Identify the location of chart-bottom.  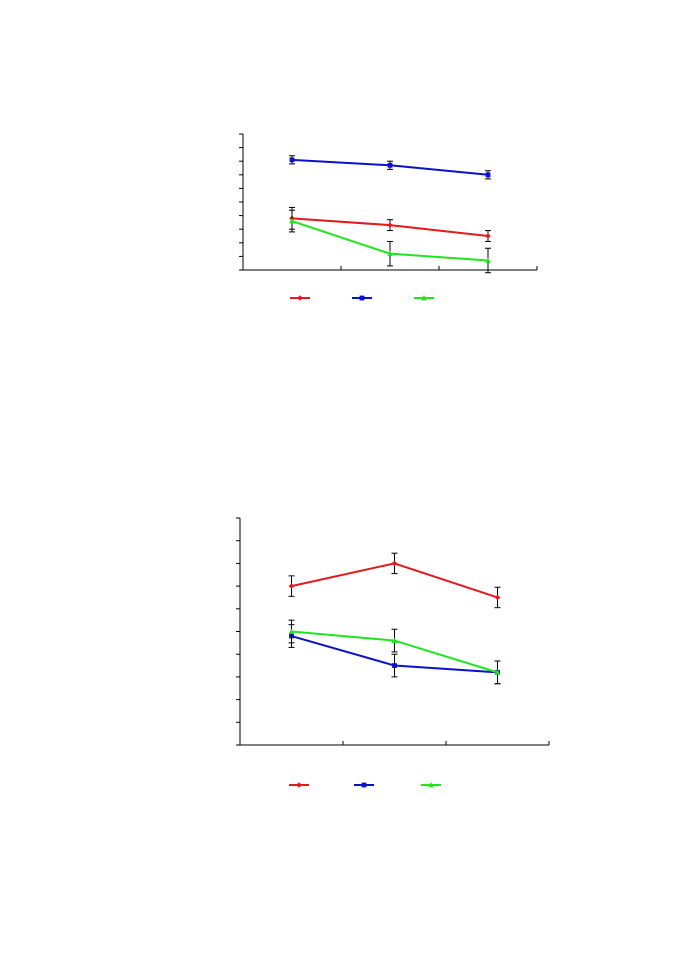
(393, 652).